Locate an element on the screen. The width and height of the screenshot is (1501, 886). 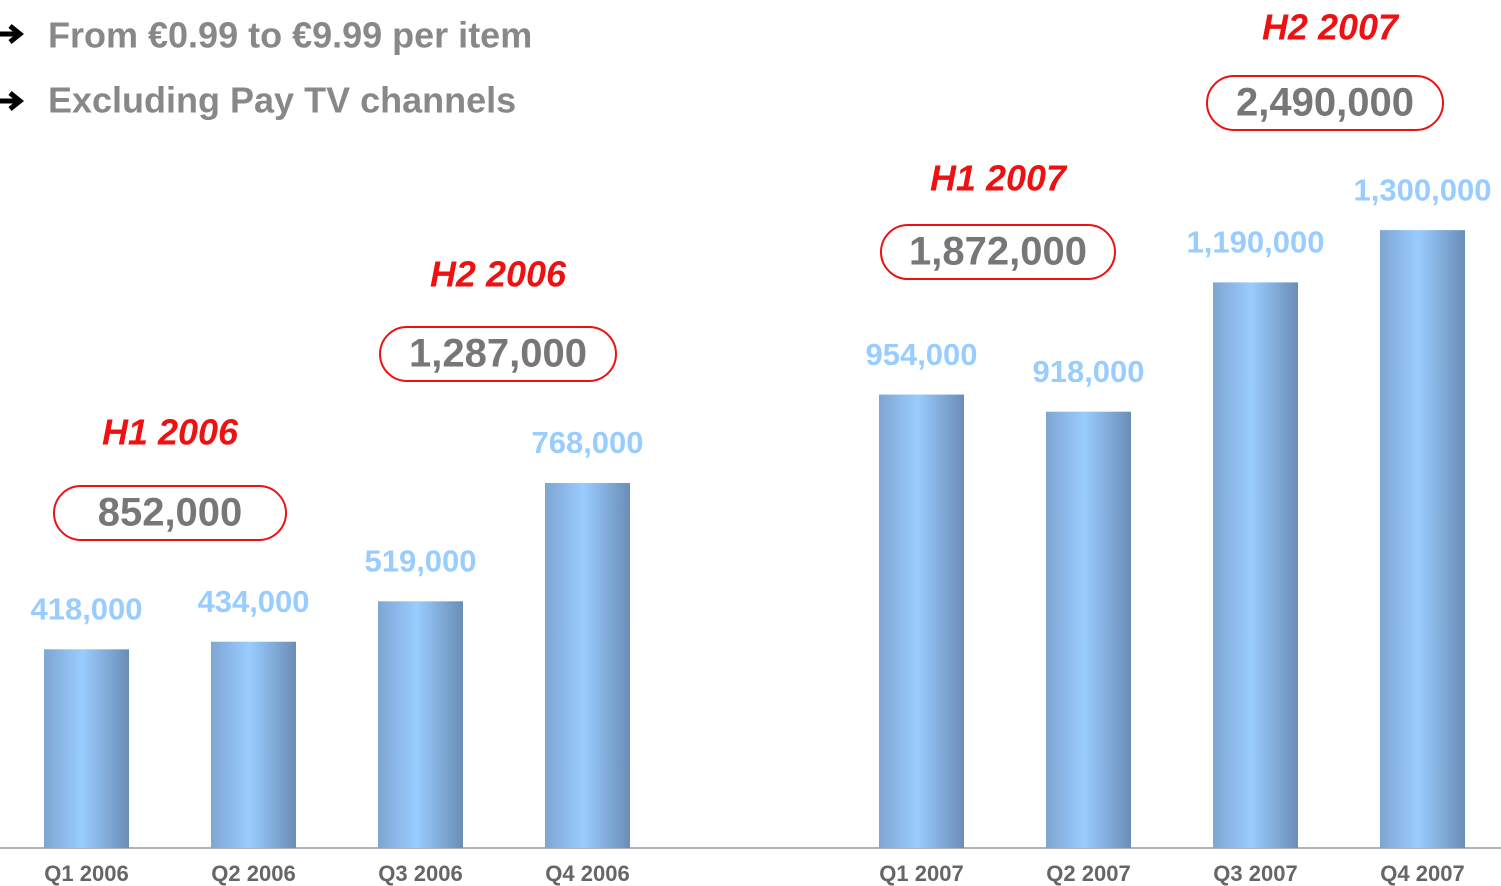
x-tick-label: Q3 2007 is located at coordinates (1255, 873).